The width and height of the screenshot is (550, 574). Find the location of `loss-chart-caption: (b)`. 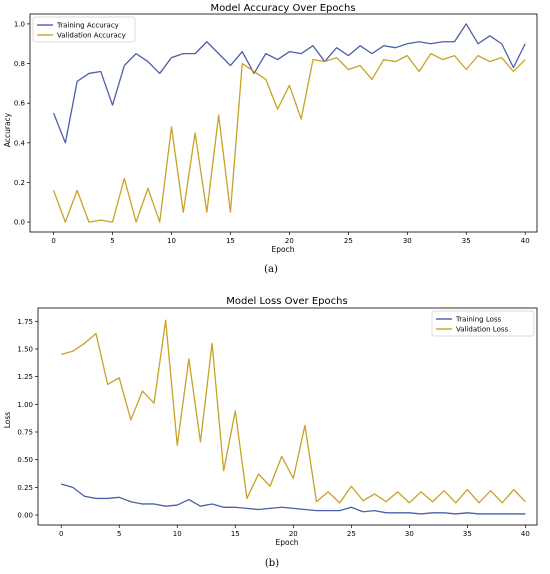

loss-chart-caption: (b) is located at coordinates (272, 563).